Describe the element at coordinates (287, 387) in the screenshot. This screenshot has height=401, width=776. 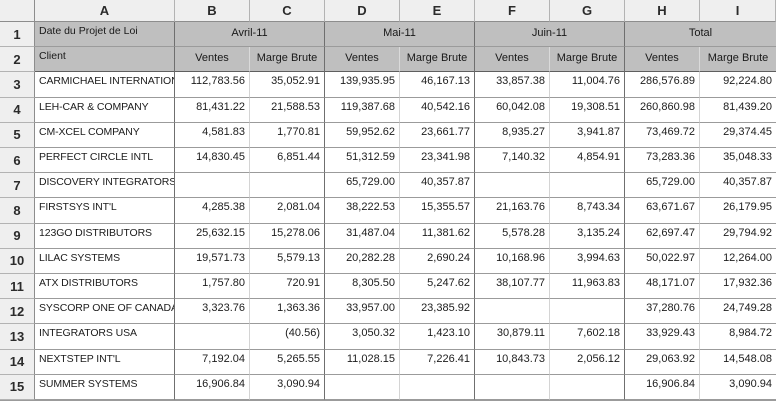
I see `cell-C15: 3,090.94` at that location.